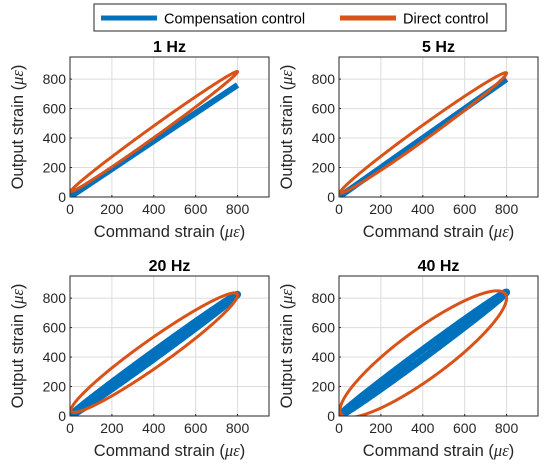 The height and width of the screenshot is (474, 550). Describe the element at coordinates (234, 20) in the screenshot. I see `legend-label-1: Compensation control` at that location.